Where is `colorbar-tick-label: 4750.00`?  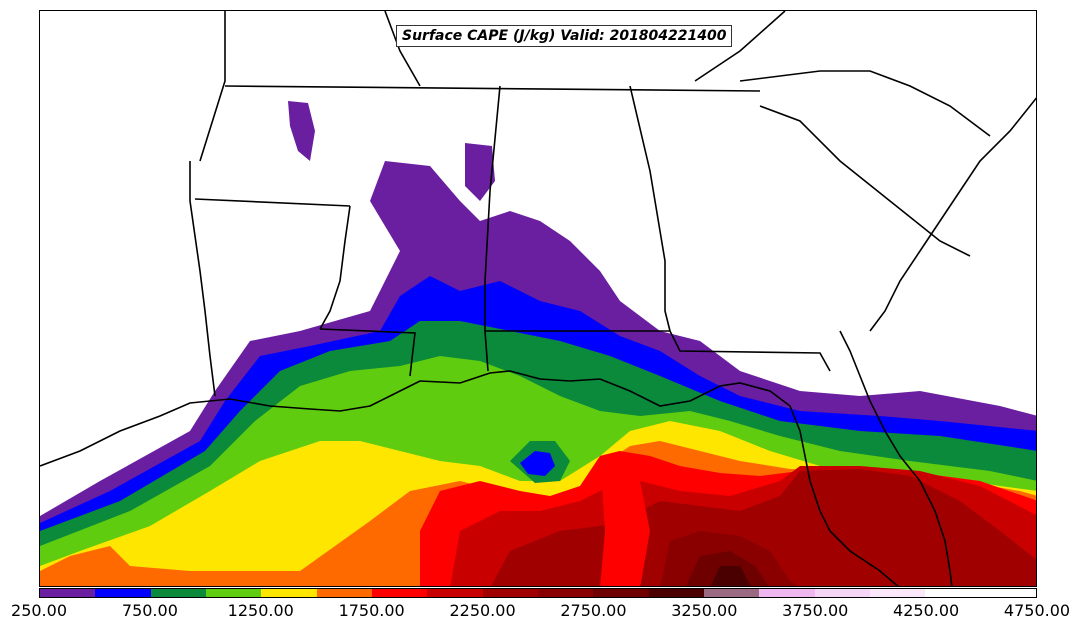
colorbar-tick-label: 4750.00 is located at coordinates (1037, 610).